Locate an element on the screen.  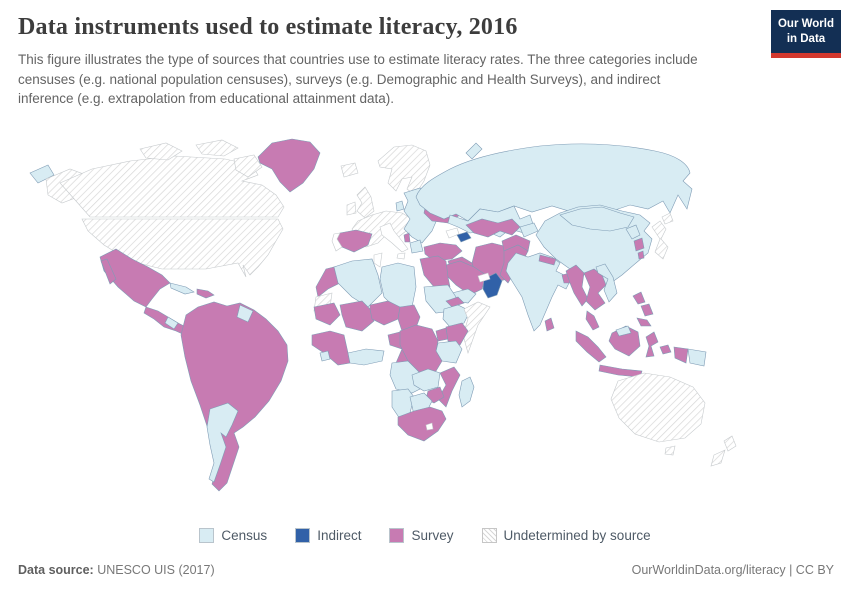
map-region-greenland is located at coordinates (289, 165).